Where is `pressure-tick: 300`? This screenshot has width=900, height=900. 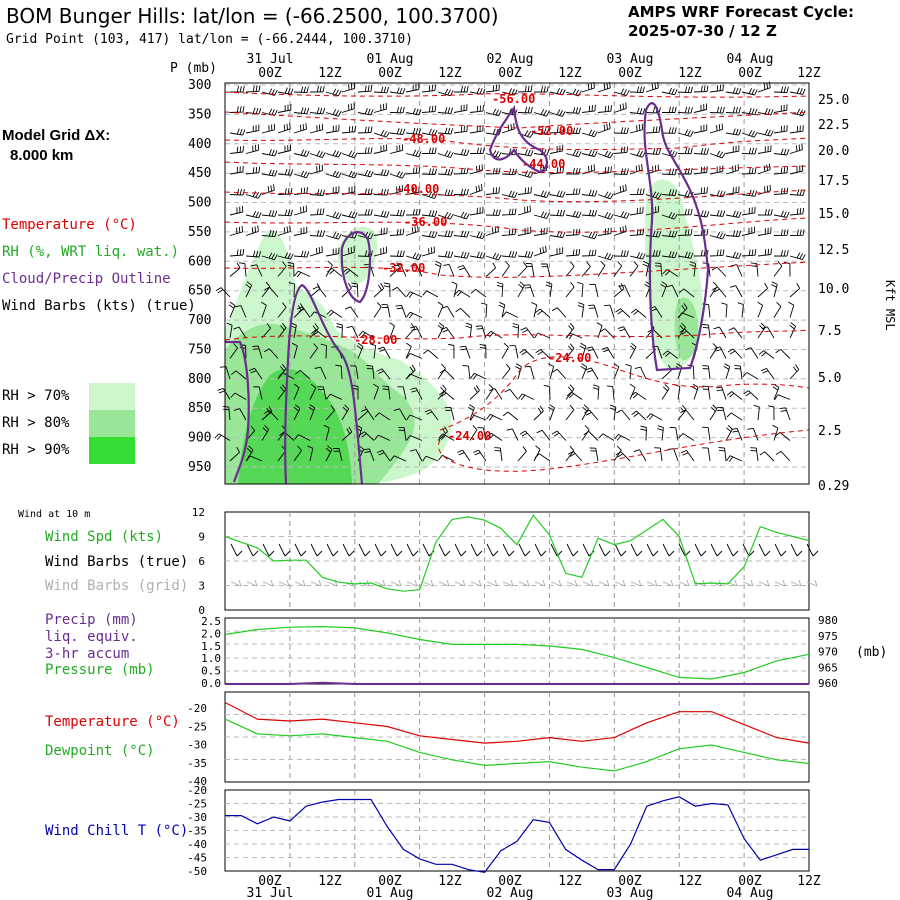 pressure-tick: 300 is located at coordinates (199, 85).